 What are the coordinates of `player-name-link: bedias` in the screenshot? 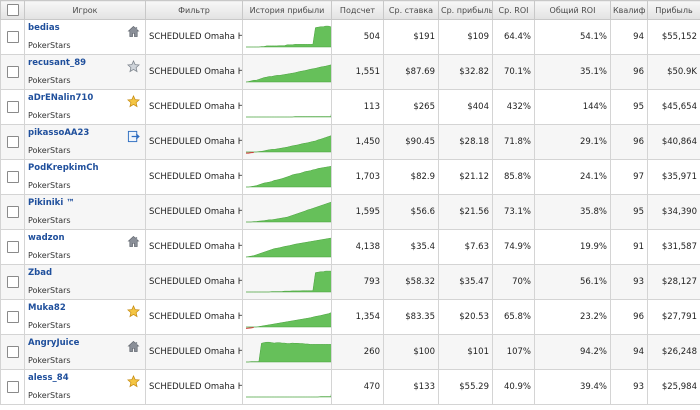 It's located at (44, 27).